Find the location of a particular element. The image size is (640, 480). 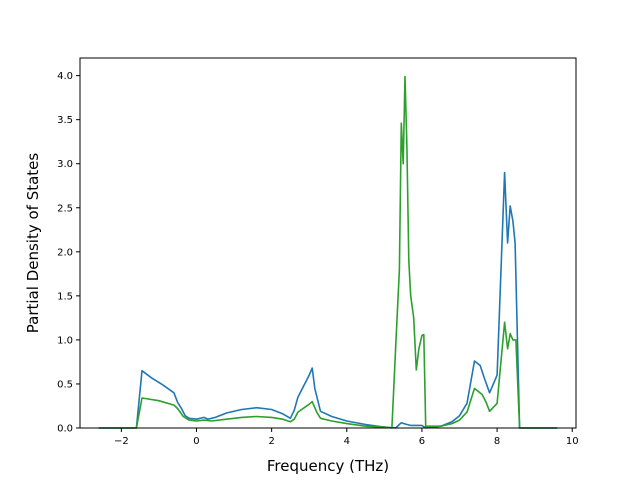

y-tick-label: 1.0 is located at coordinates (65, 340).